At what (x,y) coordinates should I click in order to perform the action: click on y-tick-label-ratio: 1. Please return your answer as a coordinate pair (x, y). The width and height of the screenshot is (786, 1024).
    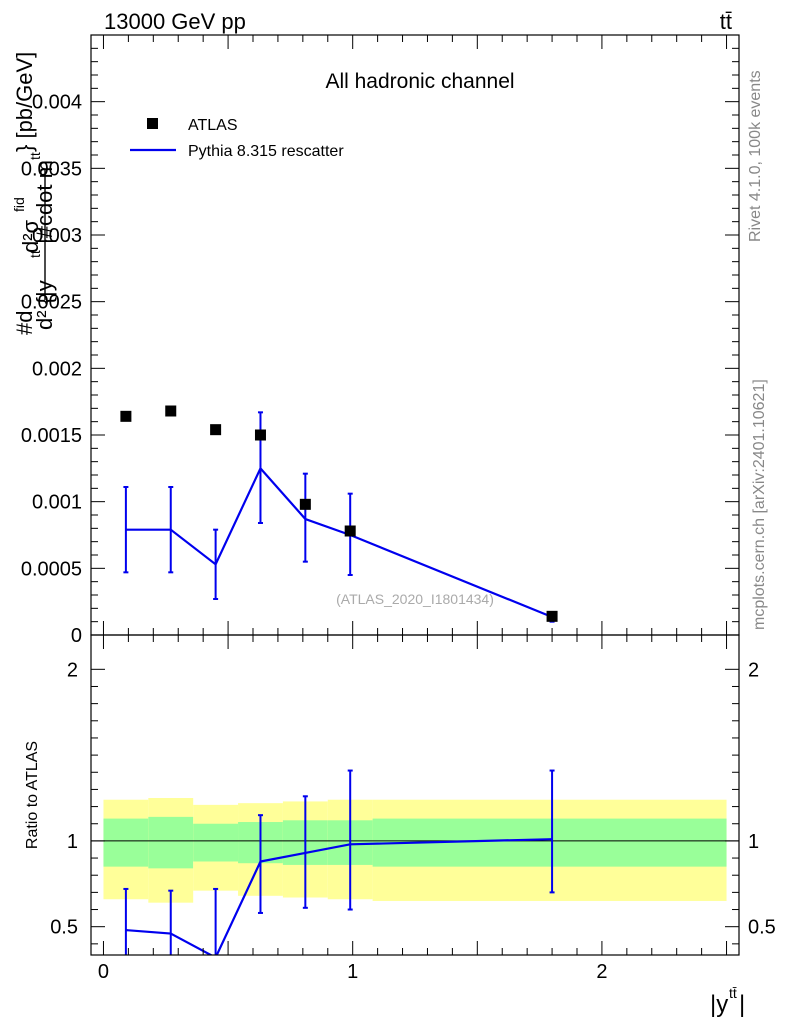
    Looking at the image, I should click on (72, 842).